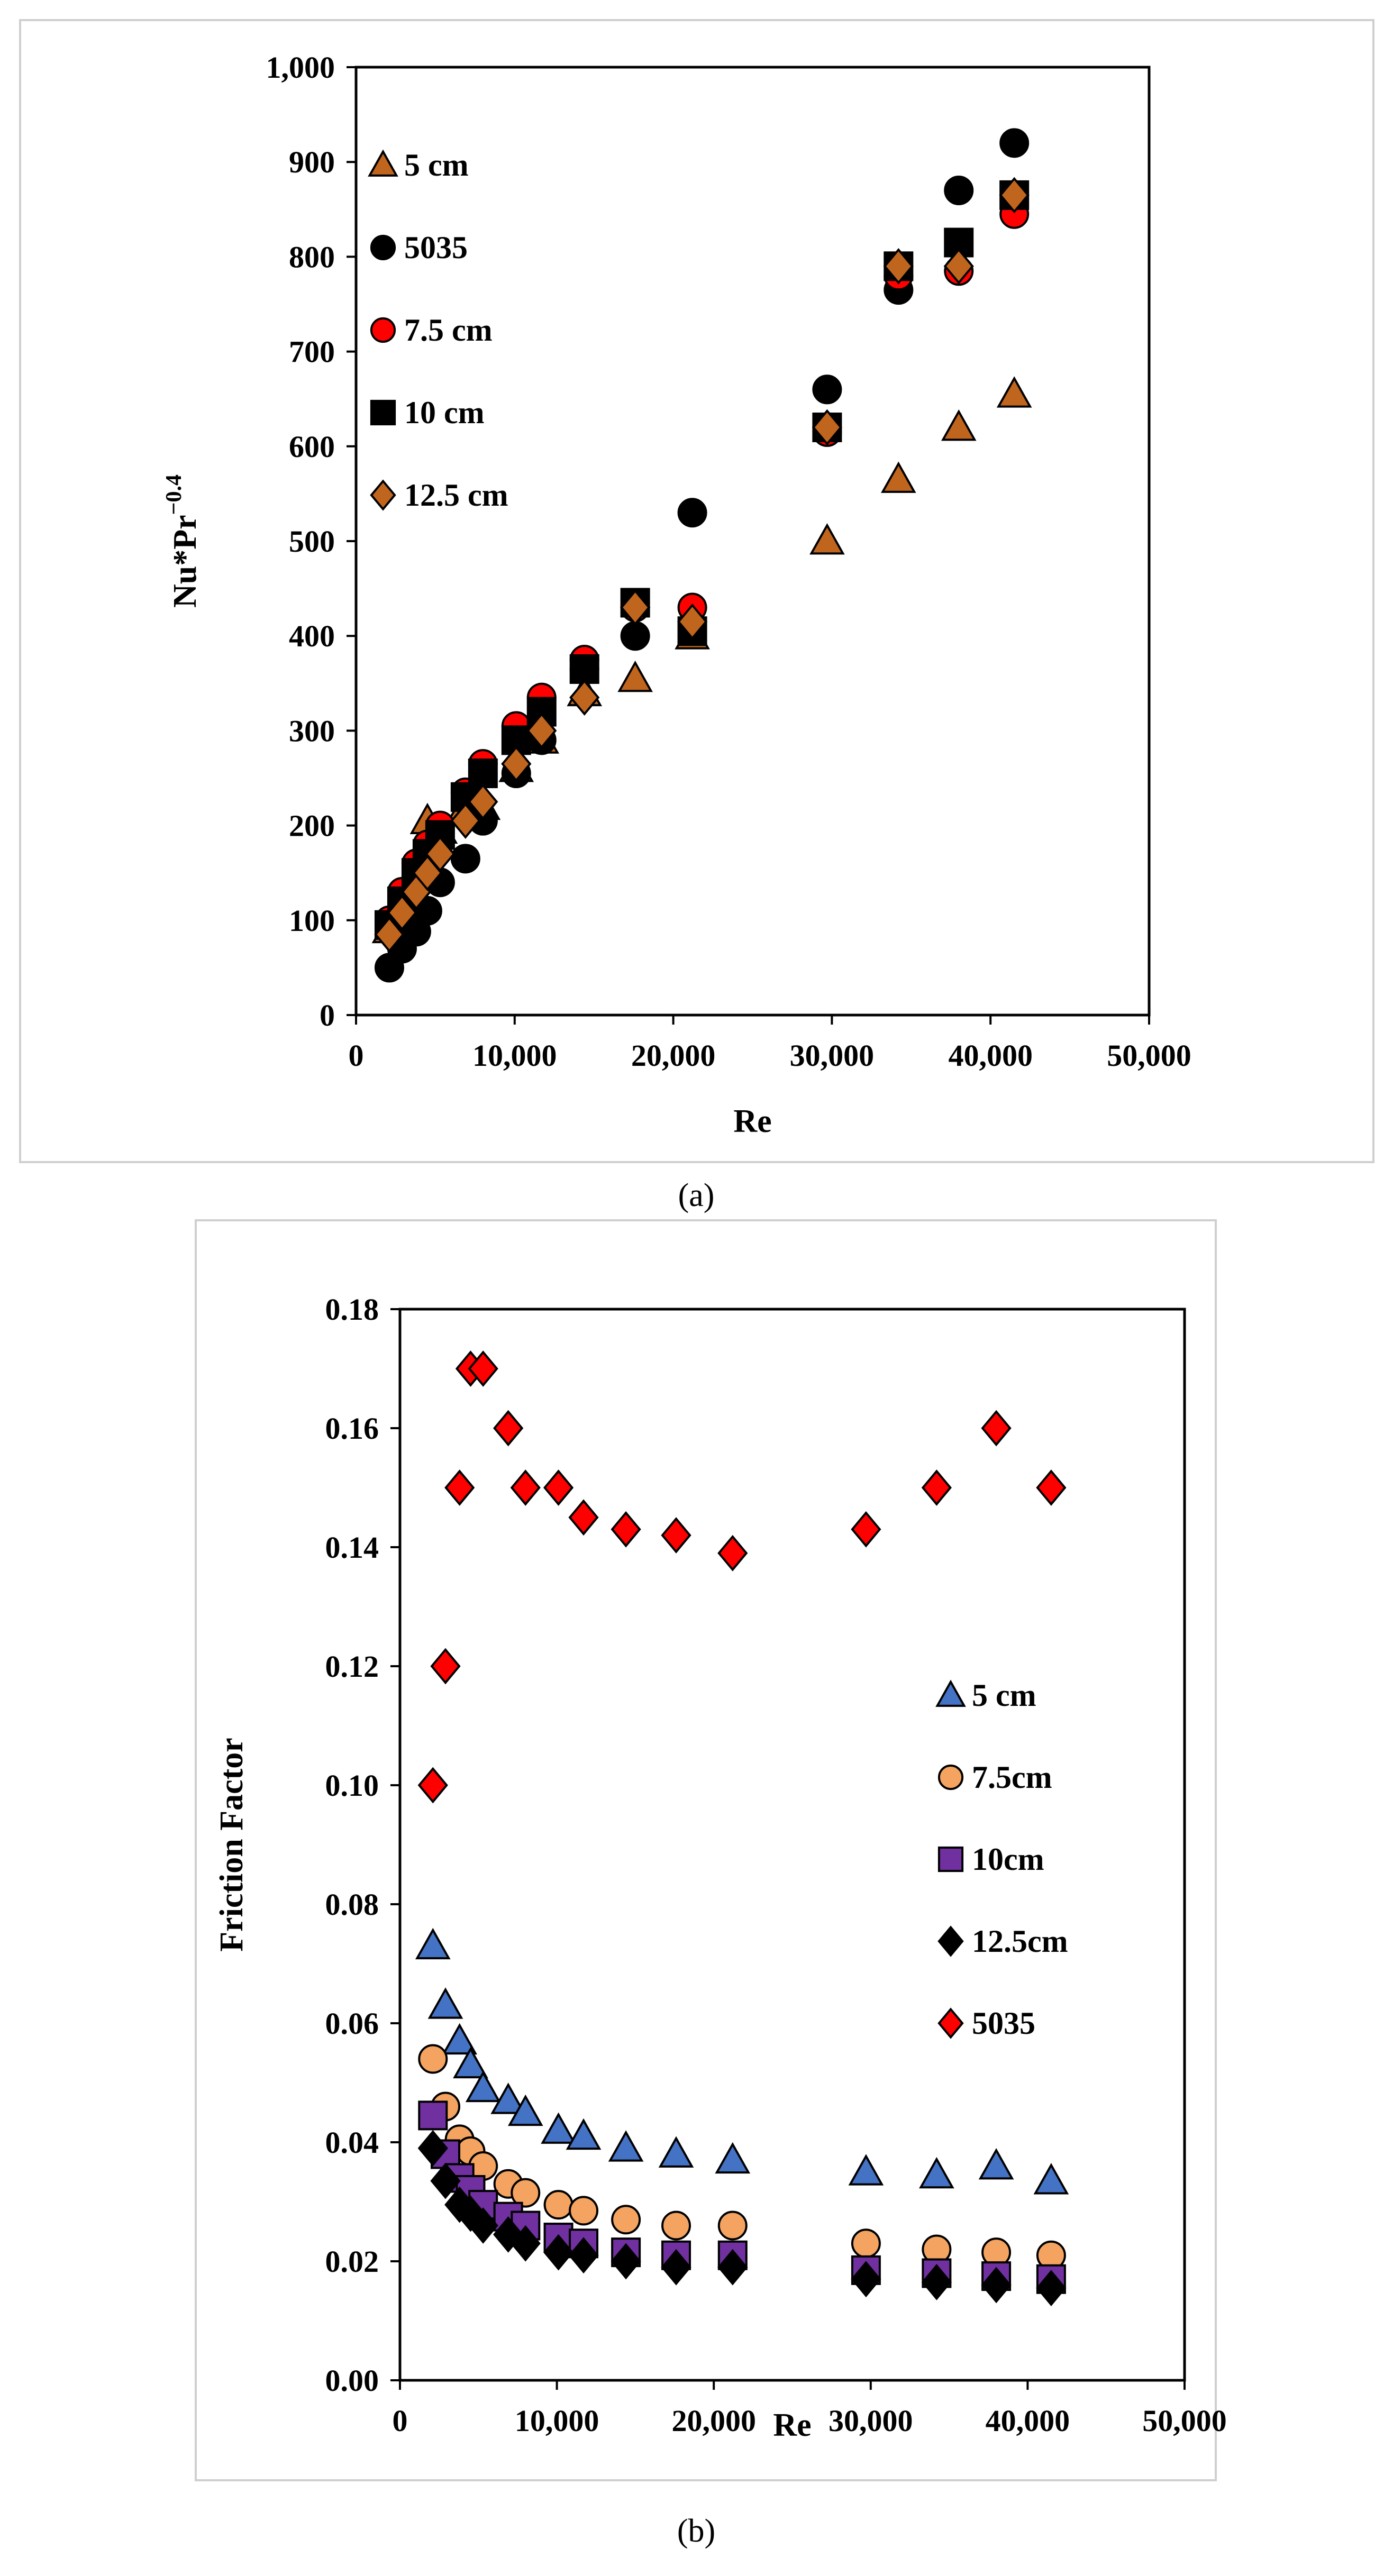 The width and height of the screenshot is (1393, 2576). Describe the element at coordinates (352, 1905) in the screenshot. I see `chart-b-y-tick-label: 0.08` at that location.